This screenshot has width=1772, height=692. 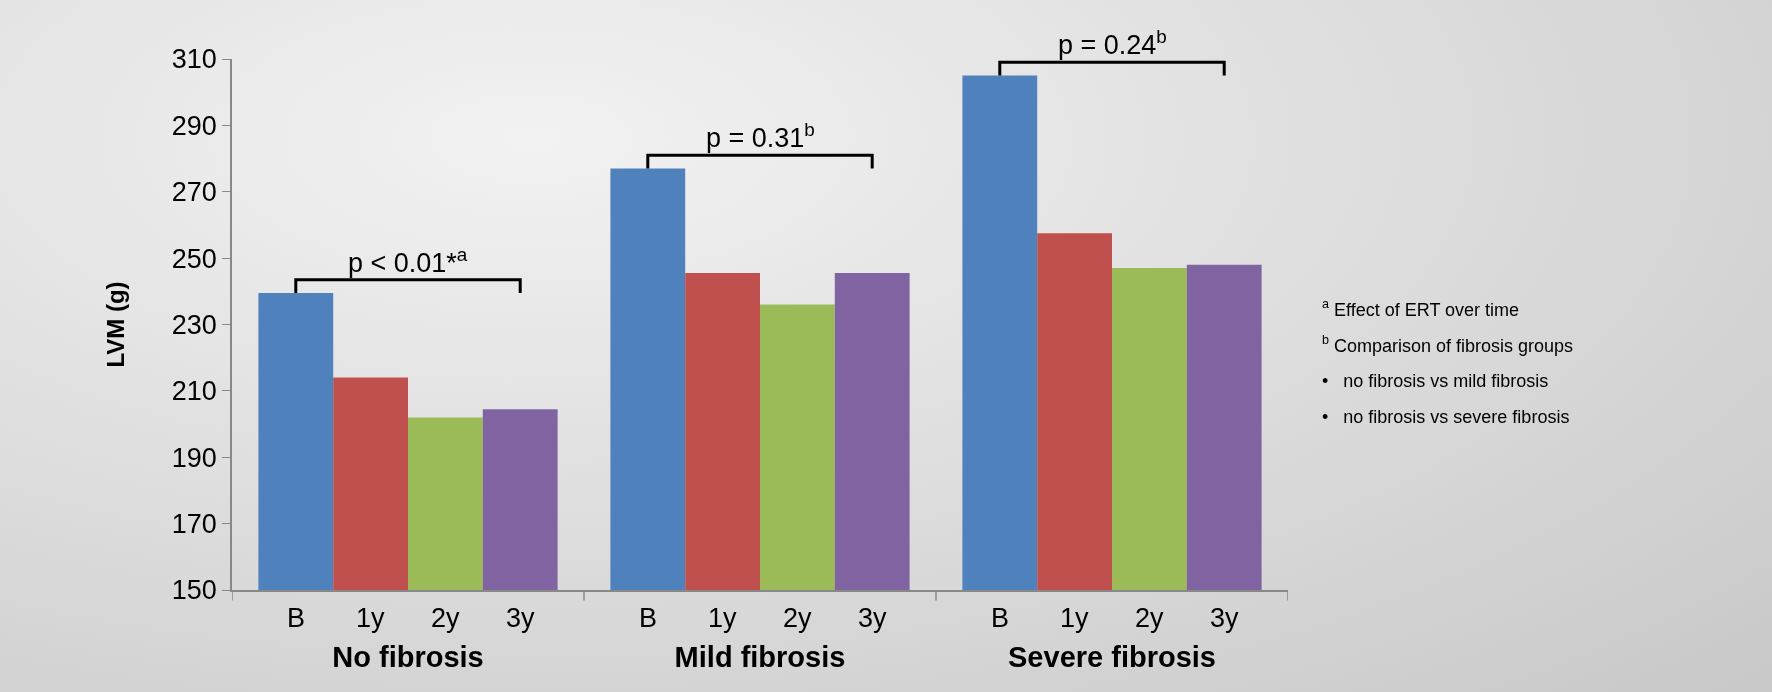 I want to click on text: $^{a}$ Effect of ERT over time, so click(x=1421, y=308).